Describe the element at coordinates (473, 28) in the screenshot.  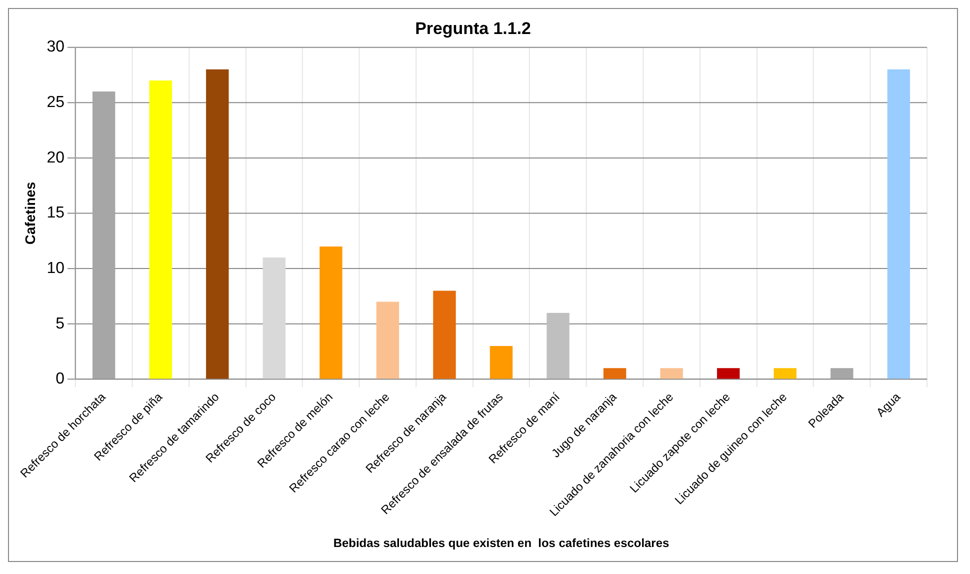
I see `chart-title: Pregunta 1.1.2` at that location.